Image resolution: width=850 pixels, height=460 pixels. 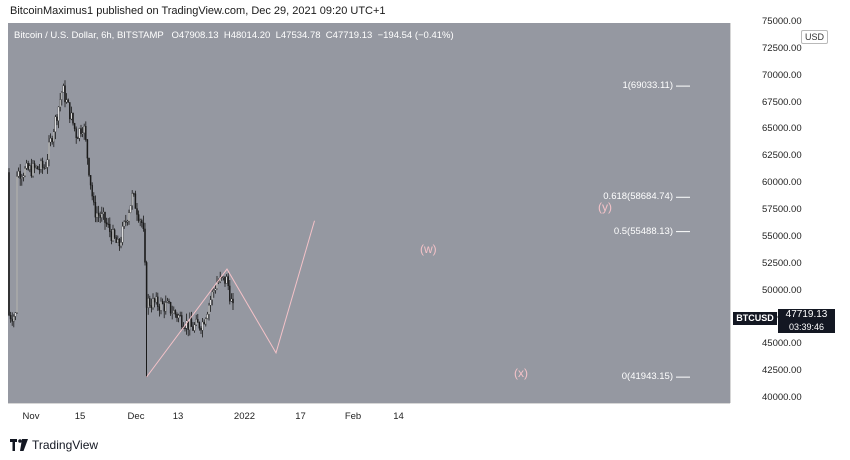 What do you see at coordinates (782, 48) in the screenshot?
I see `y-tick-label: 72500.00` at bounding box center [782, 48].